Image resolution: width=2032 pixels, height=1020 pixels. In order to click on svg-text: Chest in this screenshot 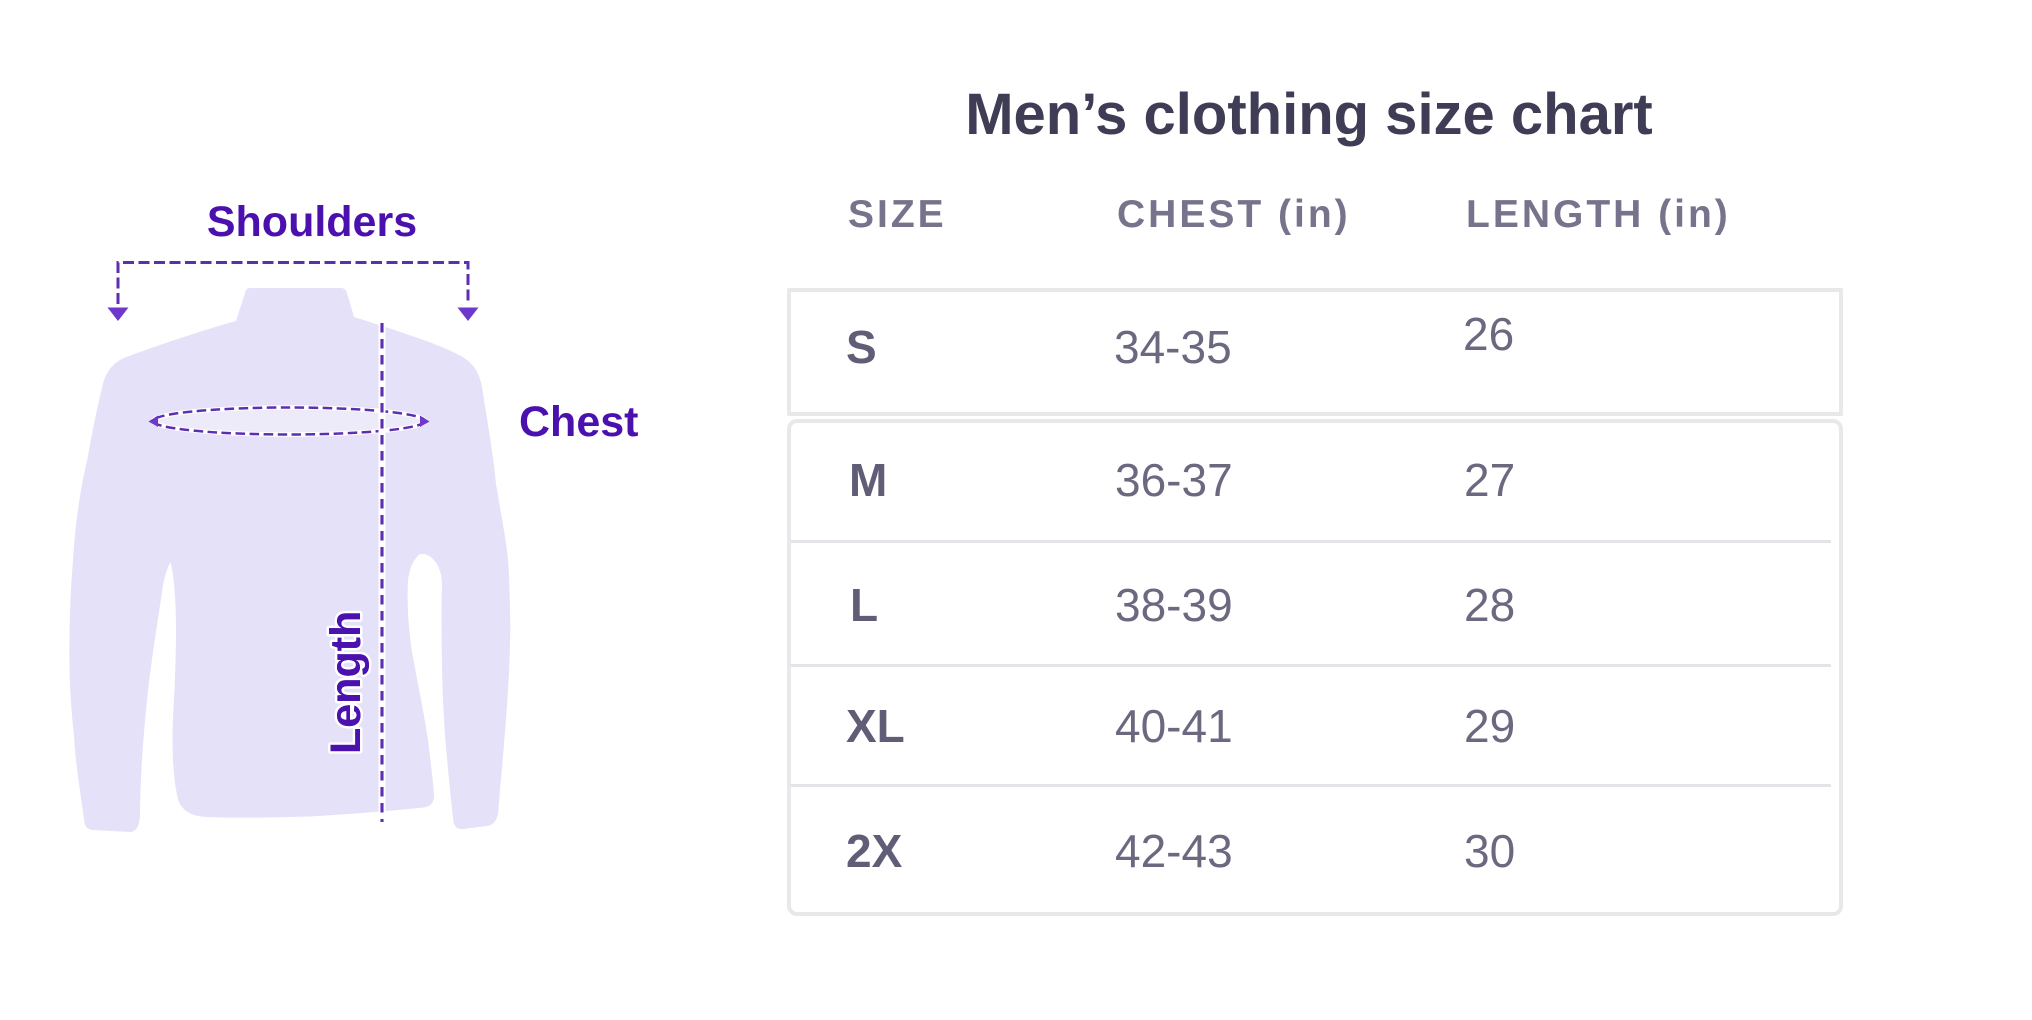, I will do `click(578, 422)`.